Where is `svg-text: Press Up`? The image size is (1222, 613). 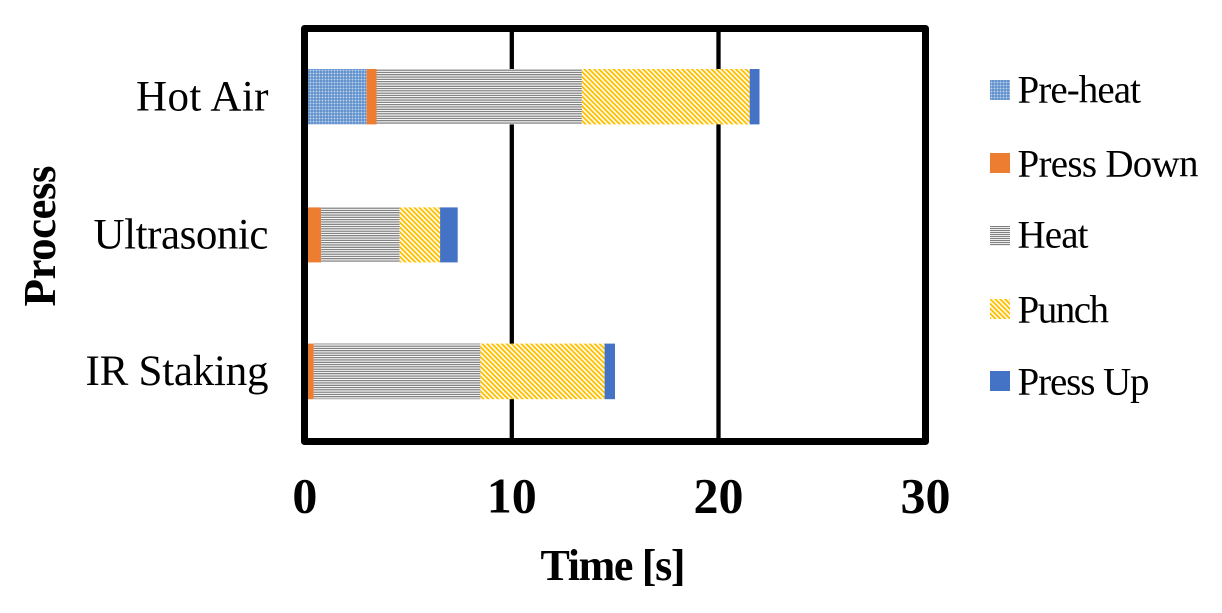 svg-text: Press Up is located at coordinates (1084, 382).